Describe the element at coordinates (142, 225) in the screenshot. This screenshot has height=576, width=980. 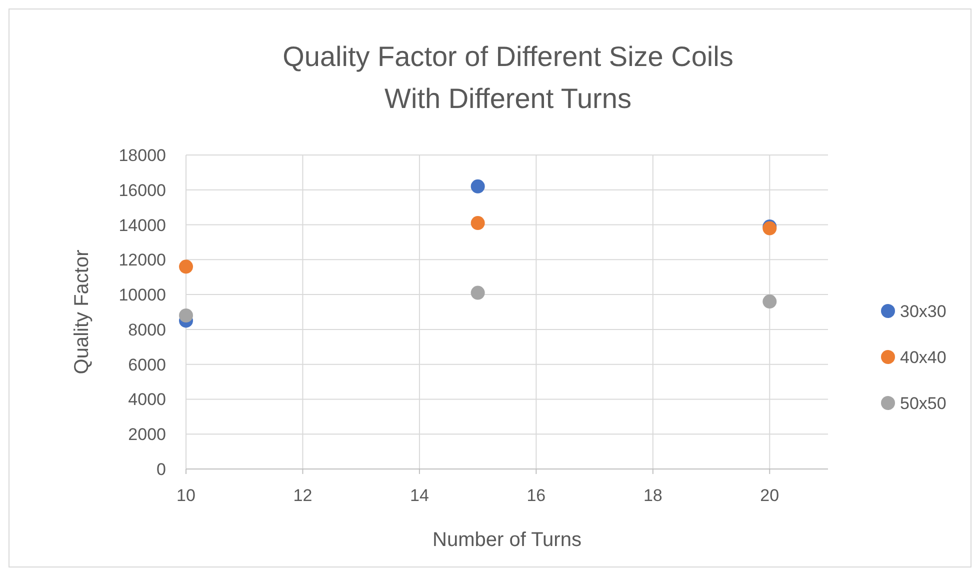
I see `y-tick-label: 14000` at that location.